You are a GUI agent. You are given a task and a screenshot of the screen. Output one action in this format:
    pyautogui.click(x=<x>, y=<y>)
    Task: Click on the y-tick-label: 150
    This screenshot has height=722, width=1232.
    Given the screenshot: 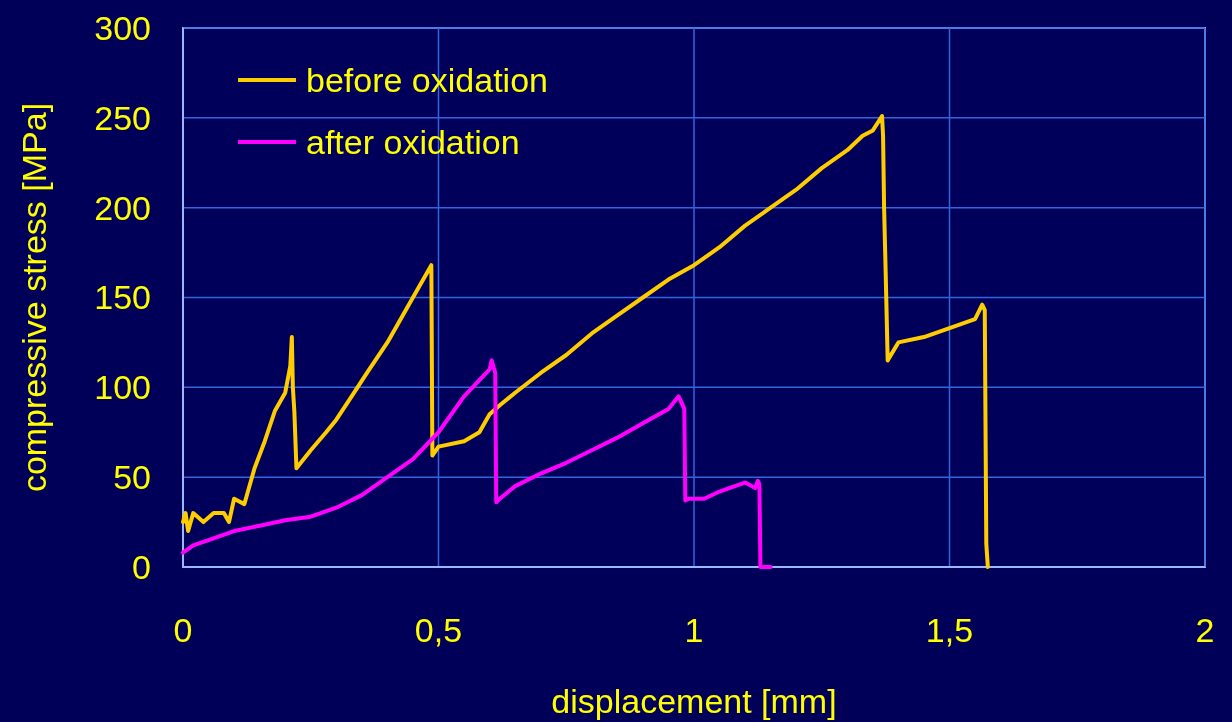 What is the action you would take?
    pyautogui.click(x=122, y=297)
    